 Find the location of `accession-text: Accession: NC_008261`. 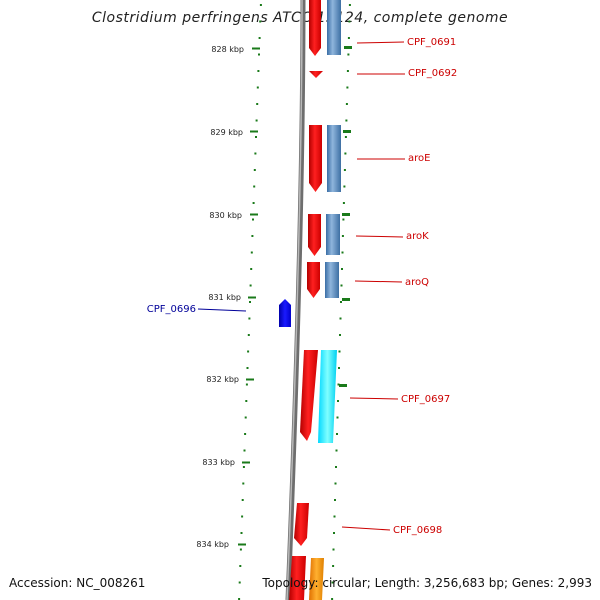

accession-text: Accession: NC_008261 is located at coordinates (77, 583).